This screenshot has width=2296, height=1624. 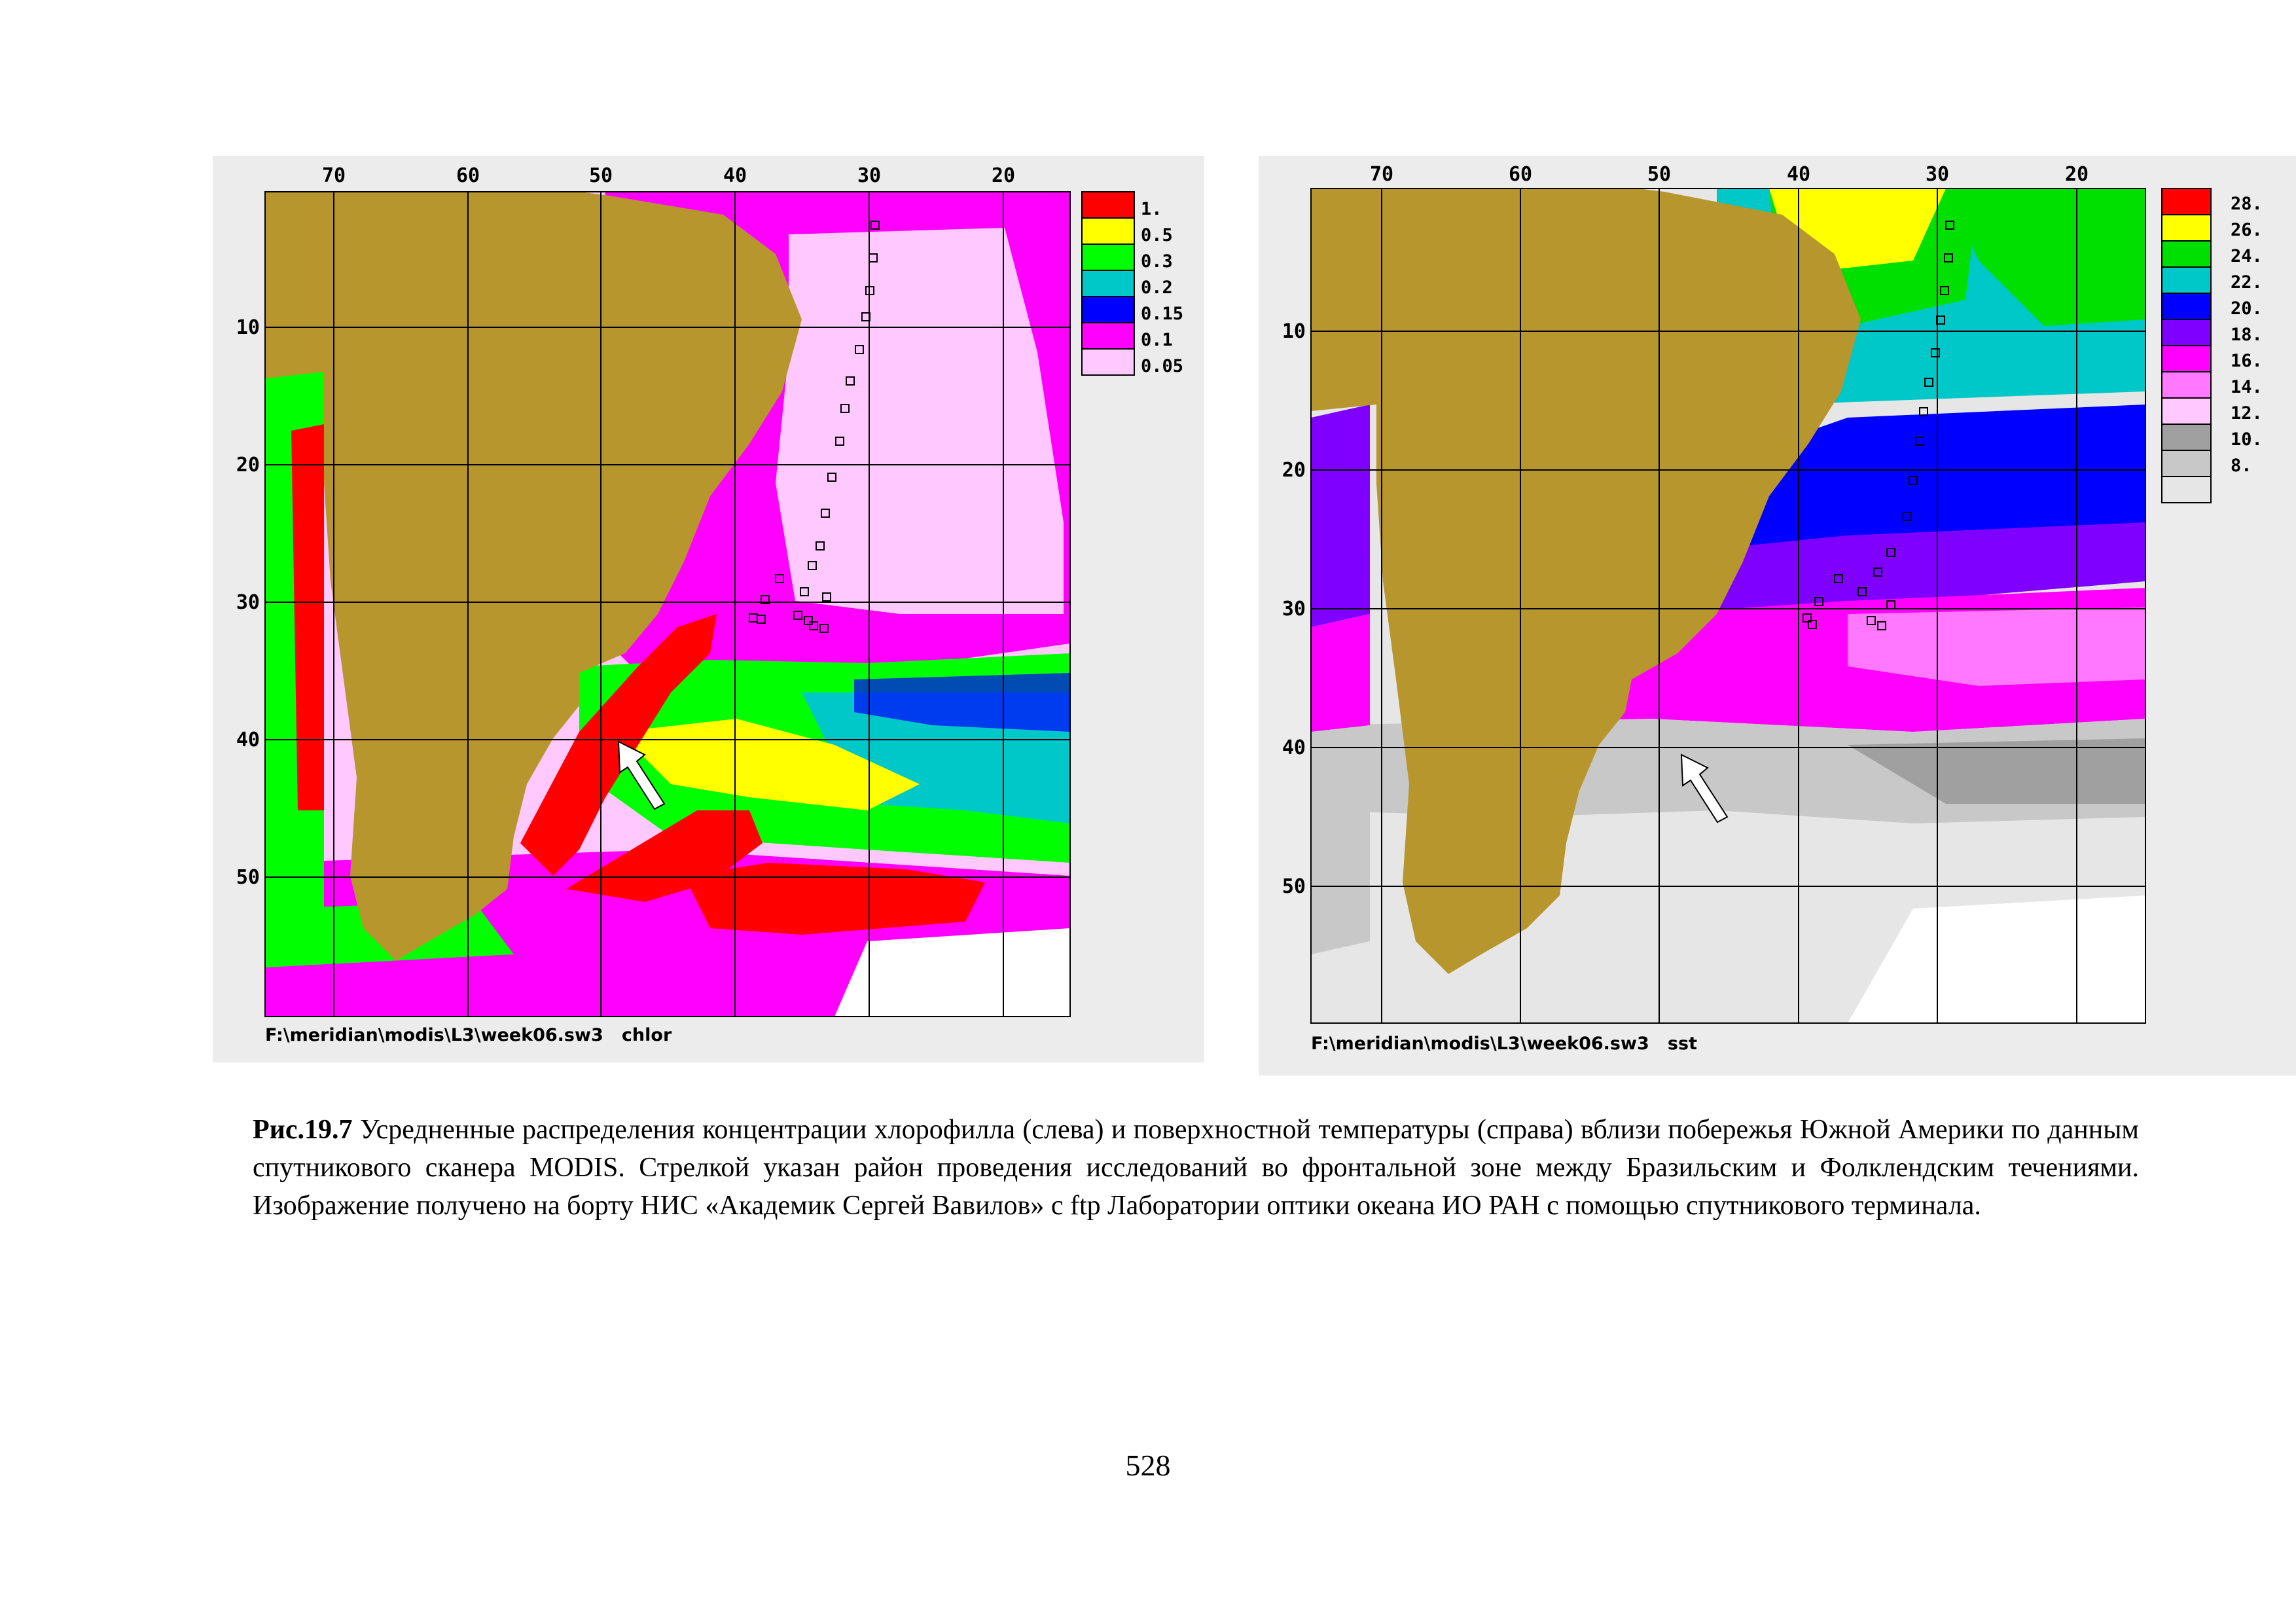 What do you see at coordinates (2241, 466) in the screenshot?
I see `legend-label: 8.` at bounding box center [2241, 466].